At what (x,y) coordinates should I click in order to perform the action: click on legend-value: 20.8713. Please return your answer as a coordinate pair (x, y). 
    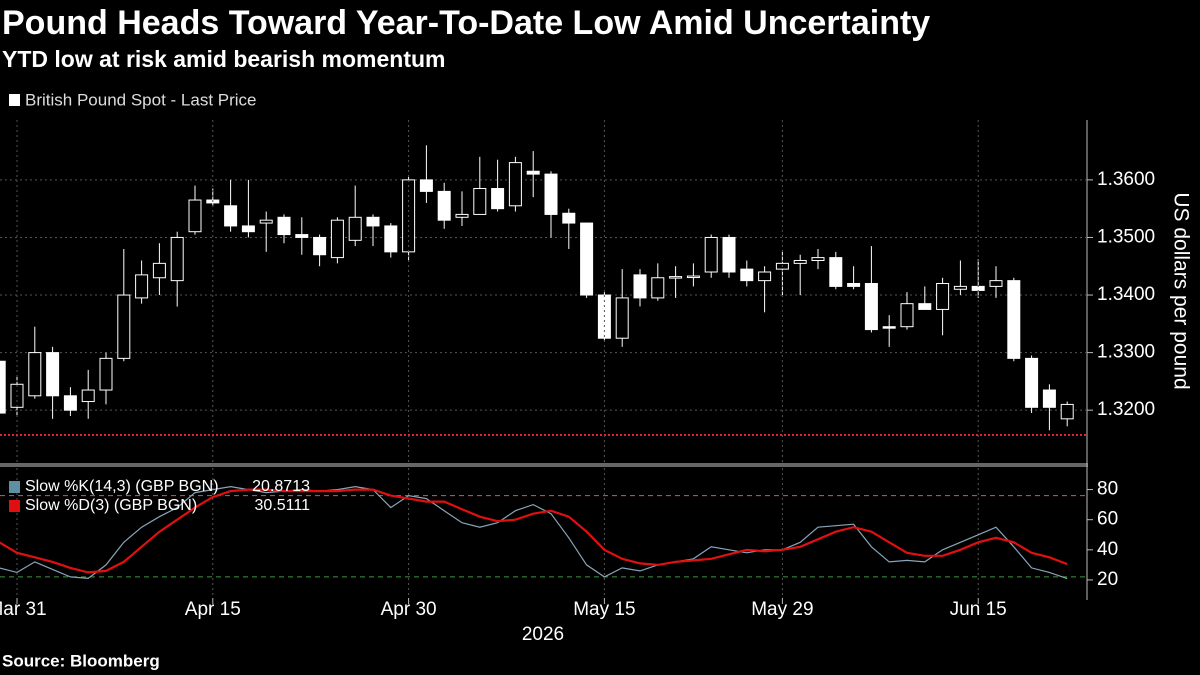
    Looking at the image, I should click on (281, 486).